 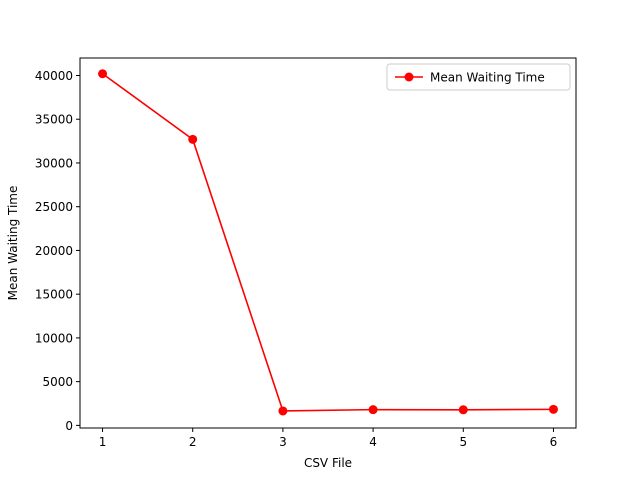 I want to click on x-tick-label: 2, so click(x=193, y=442).